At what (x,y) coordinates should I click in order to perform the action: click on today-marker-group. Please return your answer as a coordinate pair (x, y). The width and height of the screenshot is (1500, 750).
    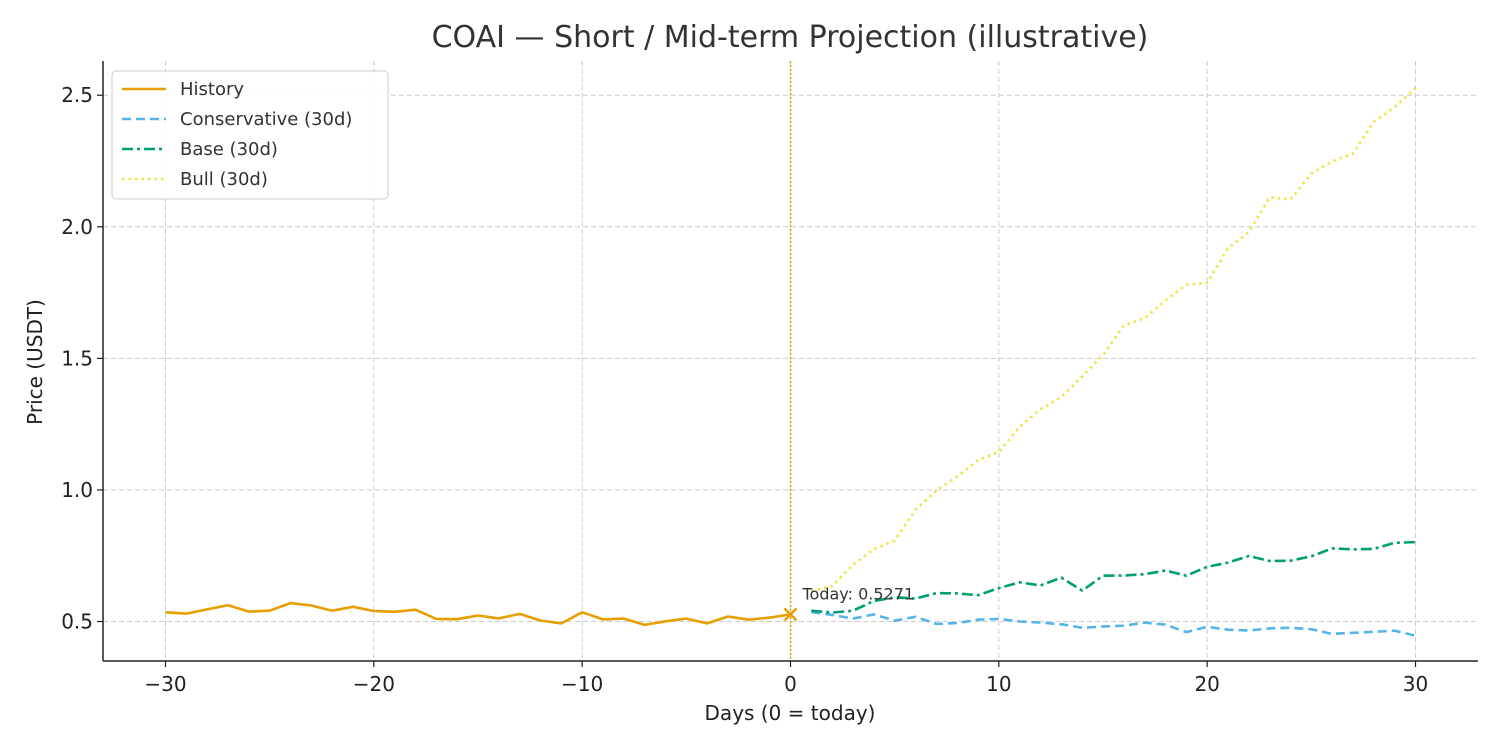
    Looking at the image, I should click on (790, 361).